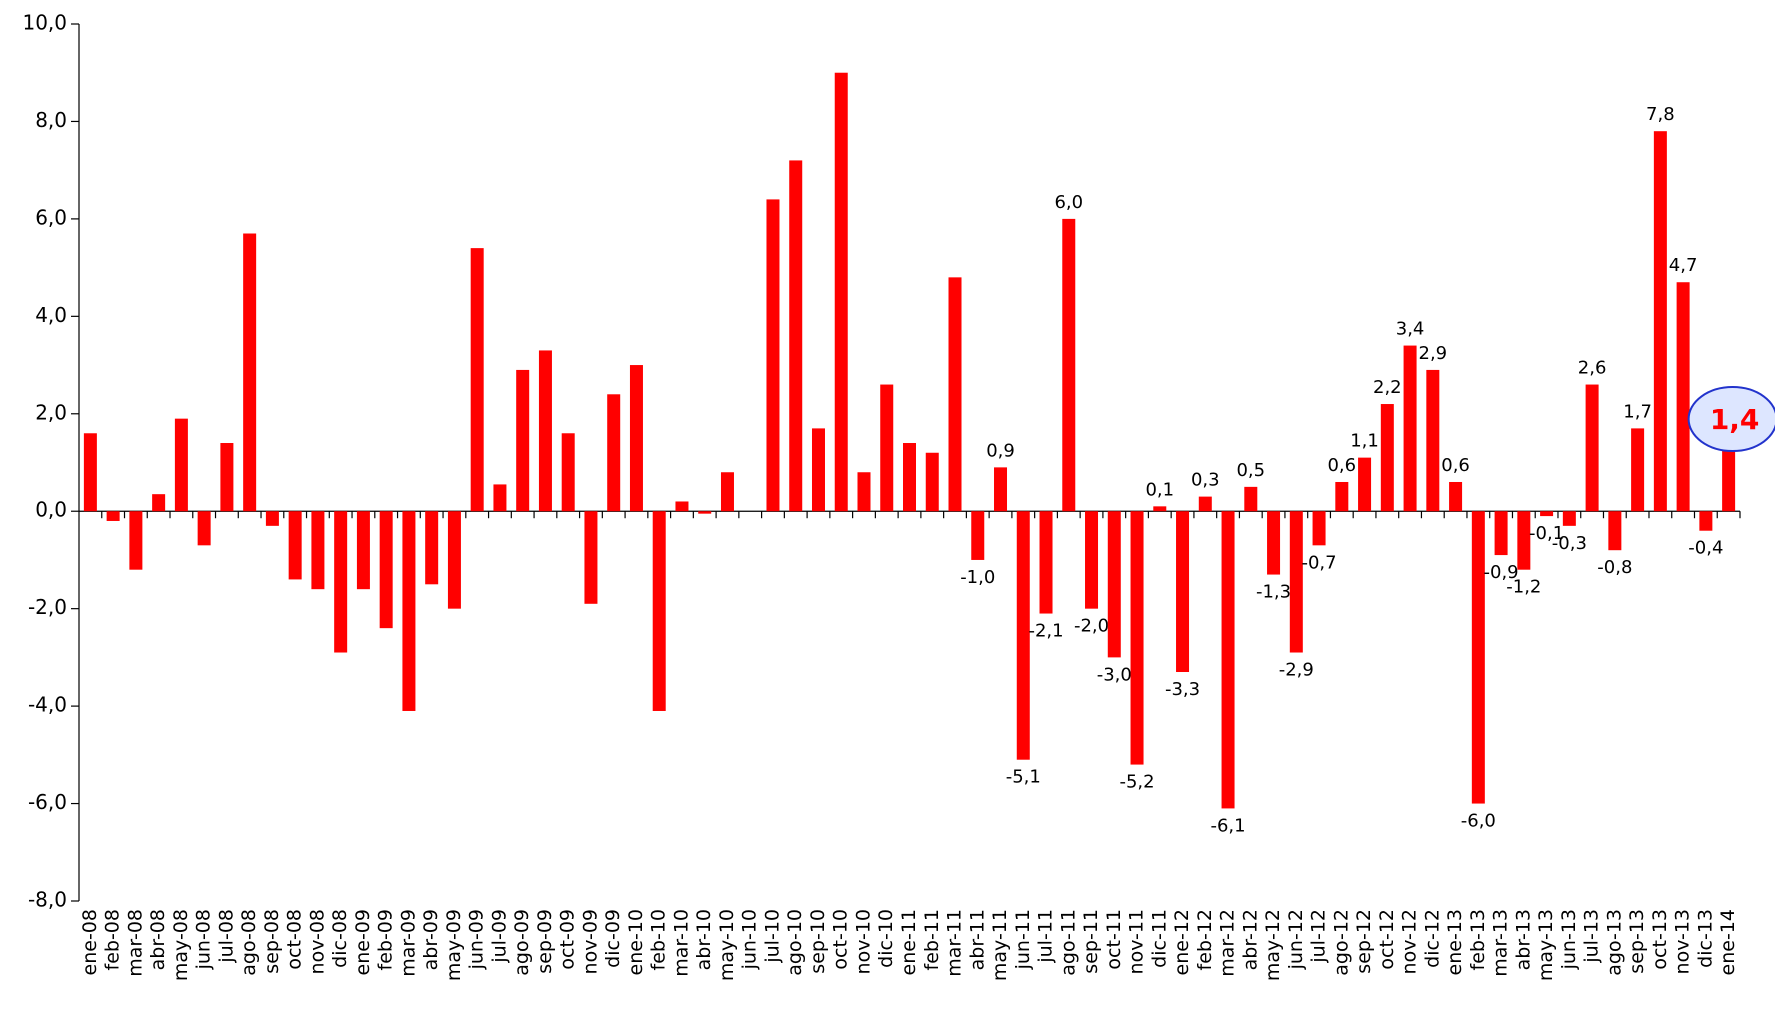 The width and height of the screenshot is (1775, 1009). What do you see at coordinates (295, 939) in the screenshot?
I see `x-tick-label: oct-08` at bounding box center [295, 939].